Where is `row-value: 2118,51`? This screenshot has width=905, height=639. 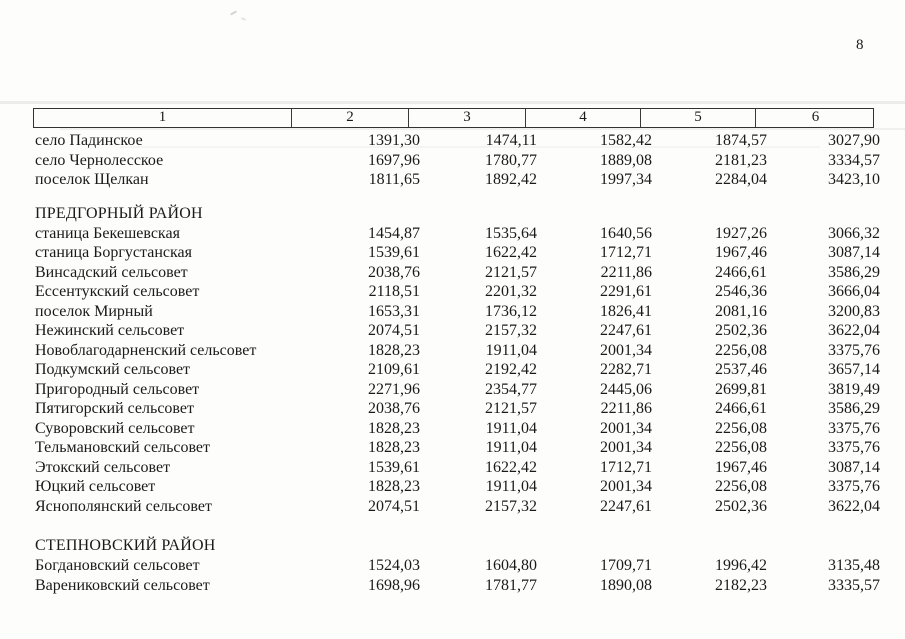
row-value: 2118,51 is located at coordinates (394, 291).